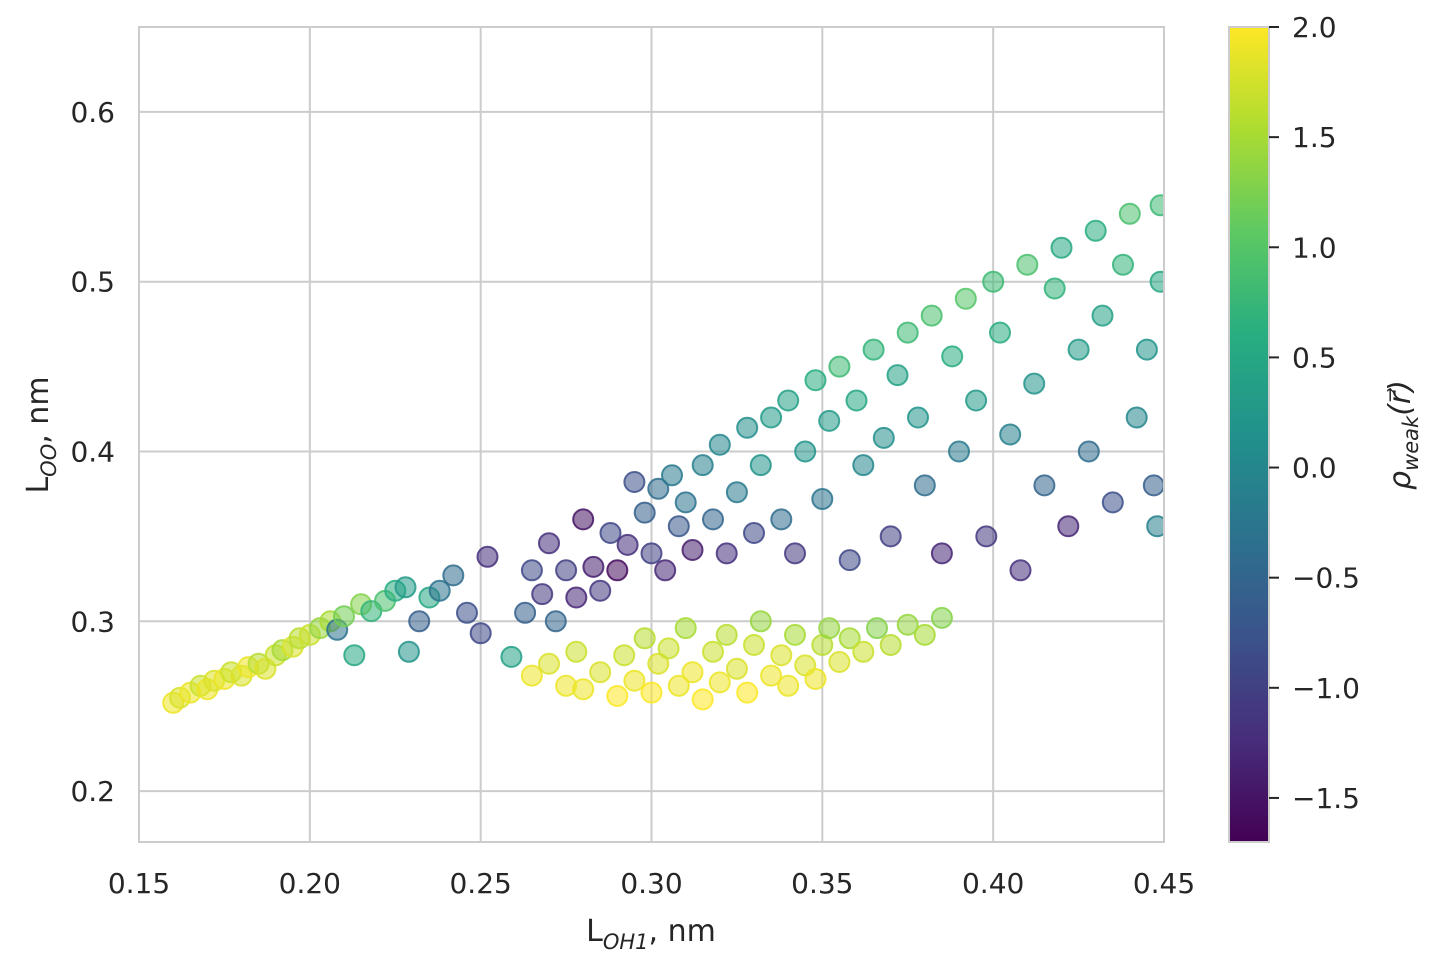 This screenshot has width=1438, height=962. What do you see at coordinates (38, 485) in the screenshot?
I see `y-axis-title-main: L` at bounding box center [38, 485].